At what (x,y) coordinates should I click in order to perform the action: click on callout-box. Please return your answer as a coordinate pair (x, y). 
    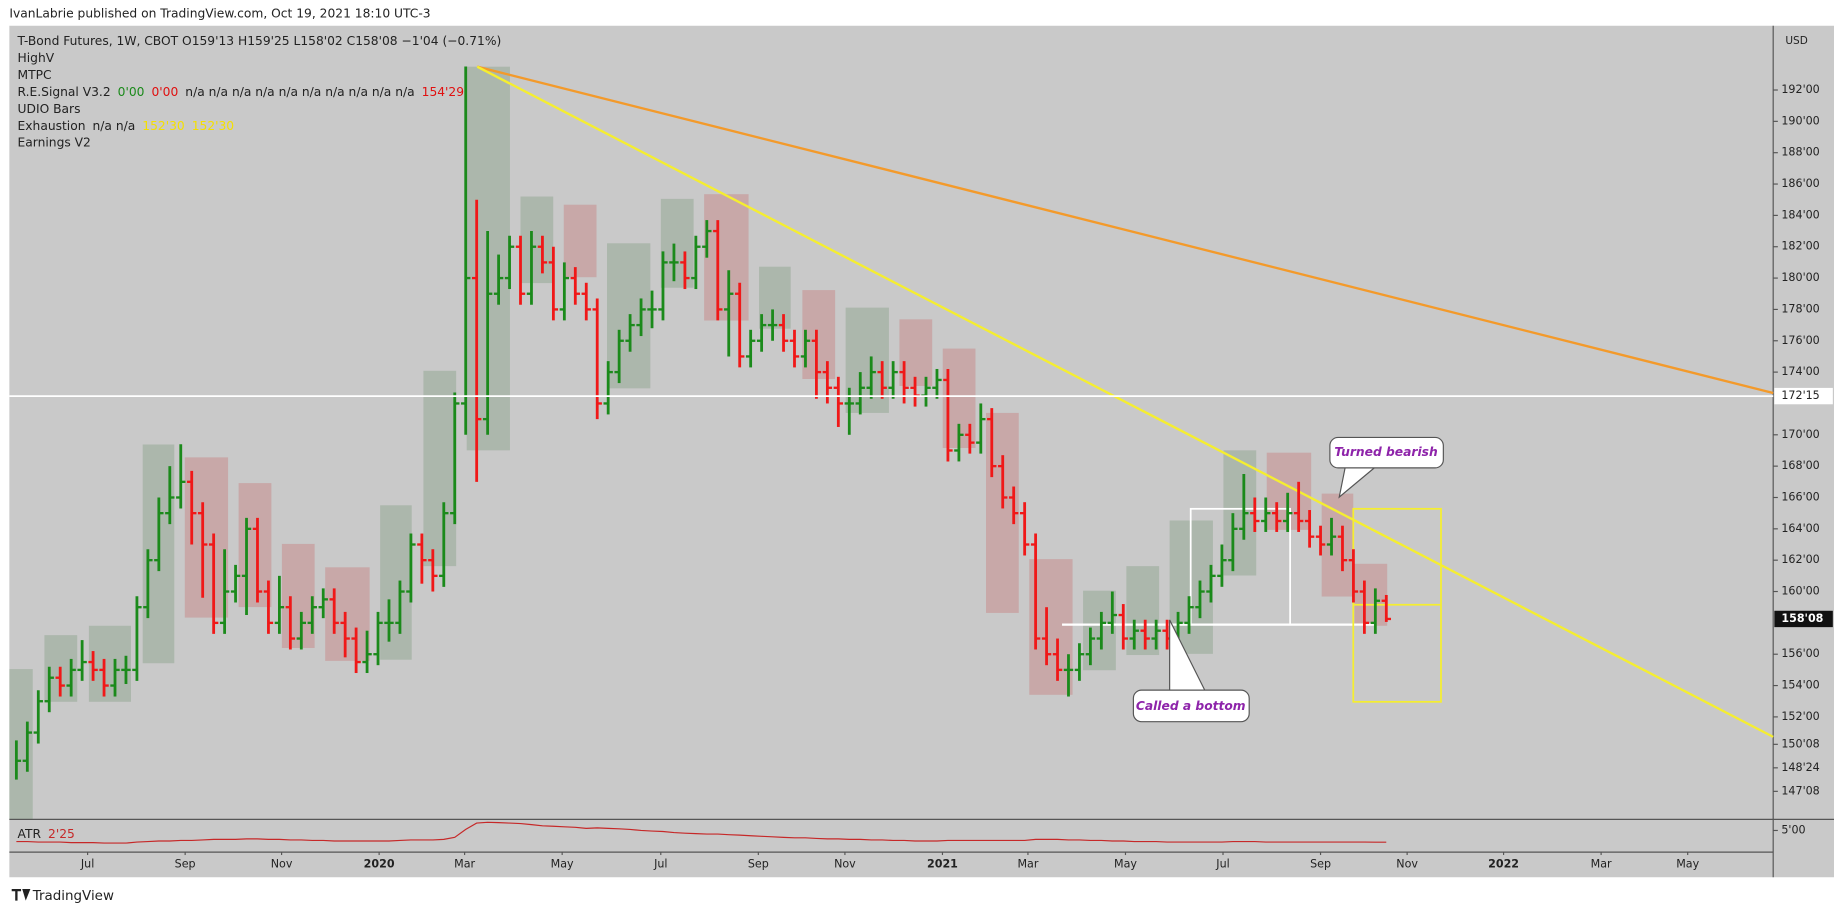
    Looking at the image, I should click on (1386, 452).